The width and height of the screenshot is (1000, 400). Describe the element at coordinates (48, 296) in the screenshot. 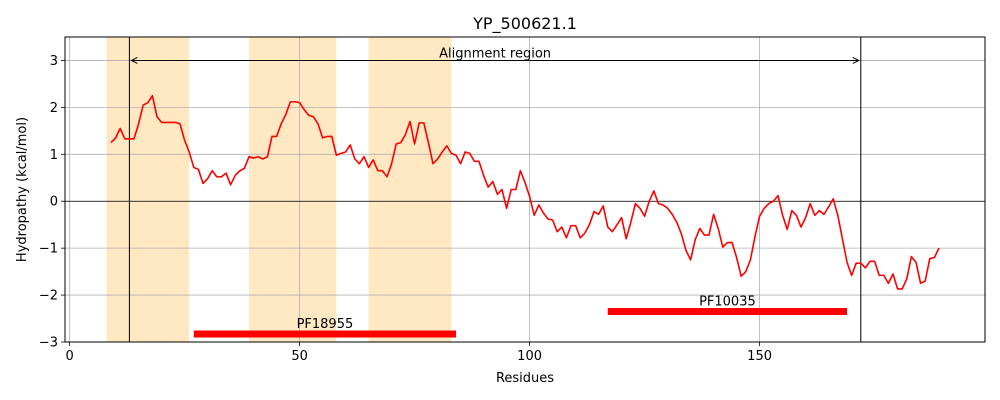

I see `y-tick-label: −2` at that location.